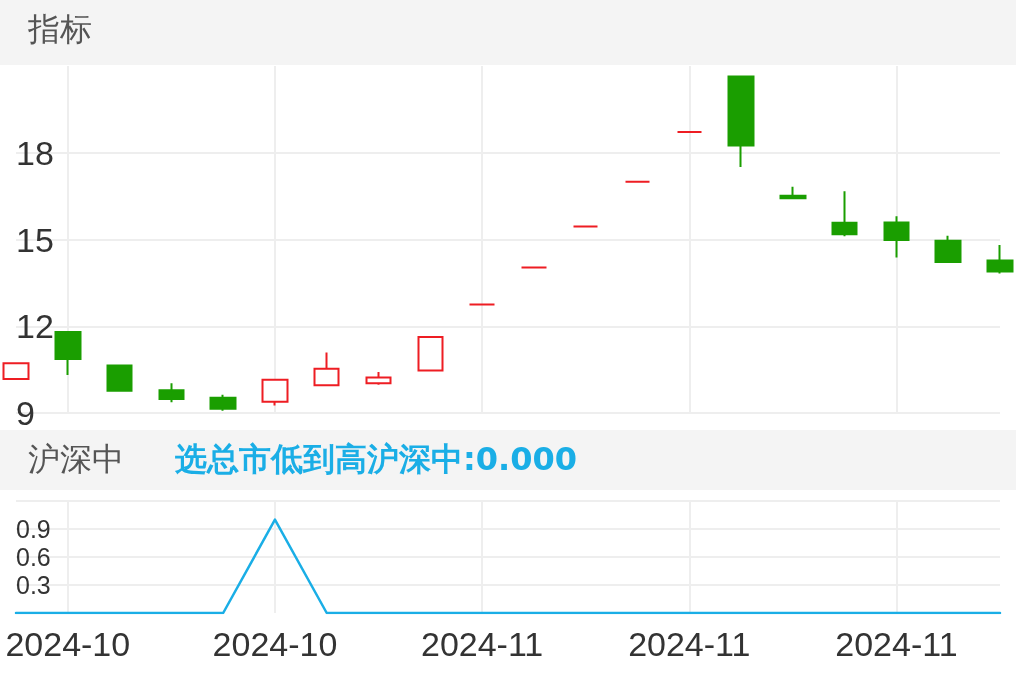  I want to click on y-tick-label: 0.6, so click(33, 557).